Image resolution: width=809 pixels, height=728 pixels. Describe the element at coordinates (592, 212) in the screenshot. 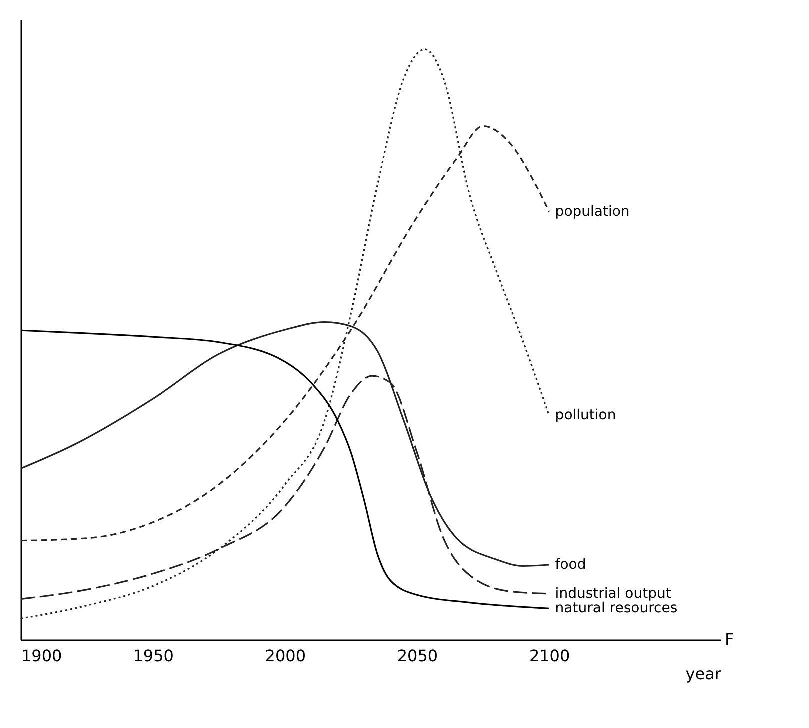

I see `series-label: population` at that location.